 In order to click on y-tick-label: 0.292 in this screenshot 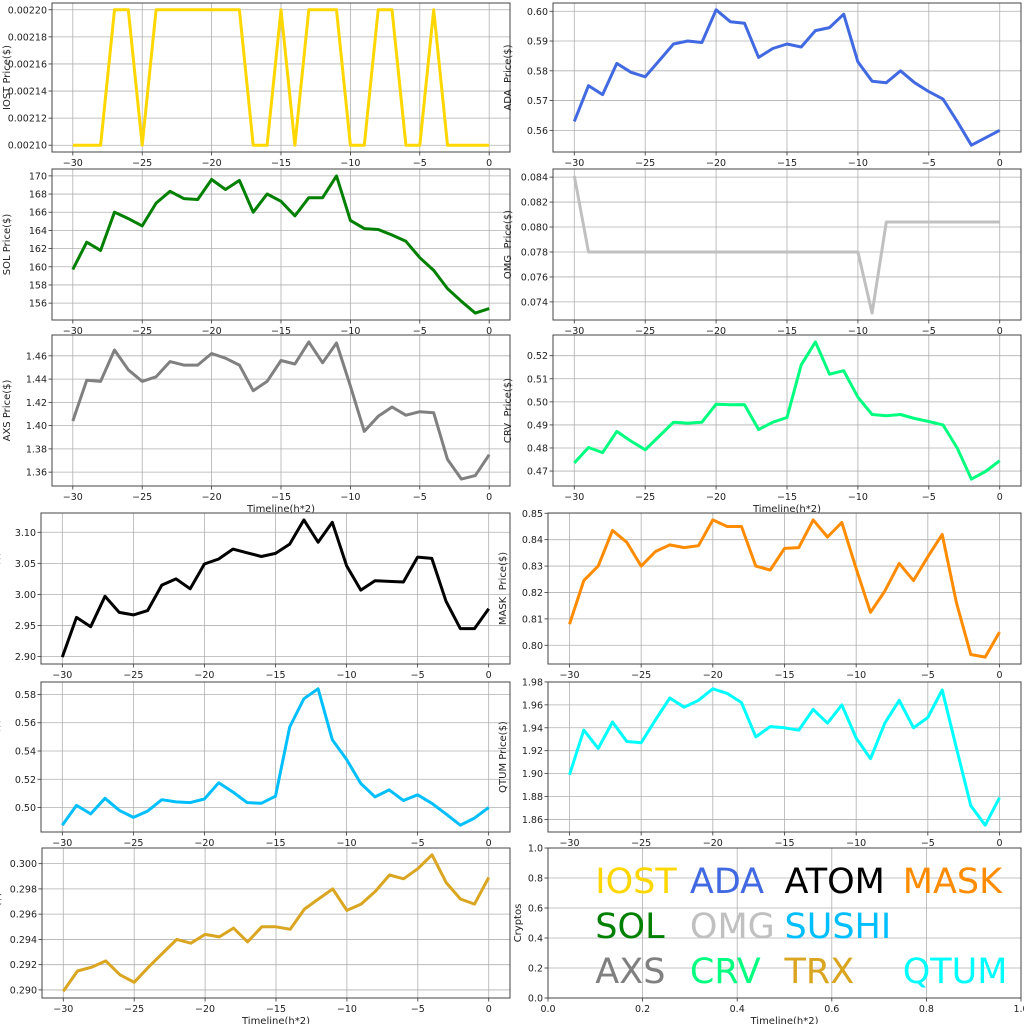, I will do `click(23, 965)`.